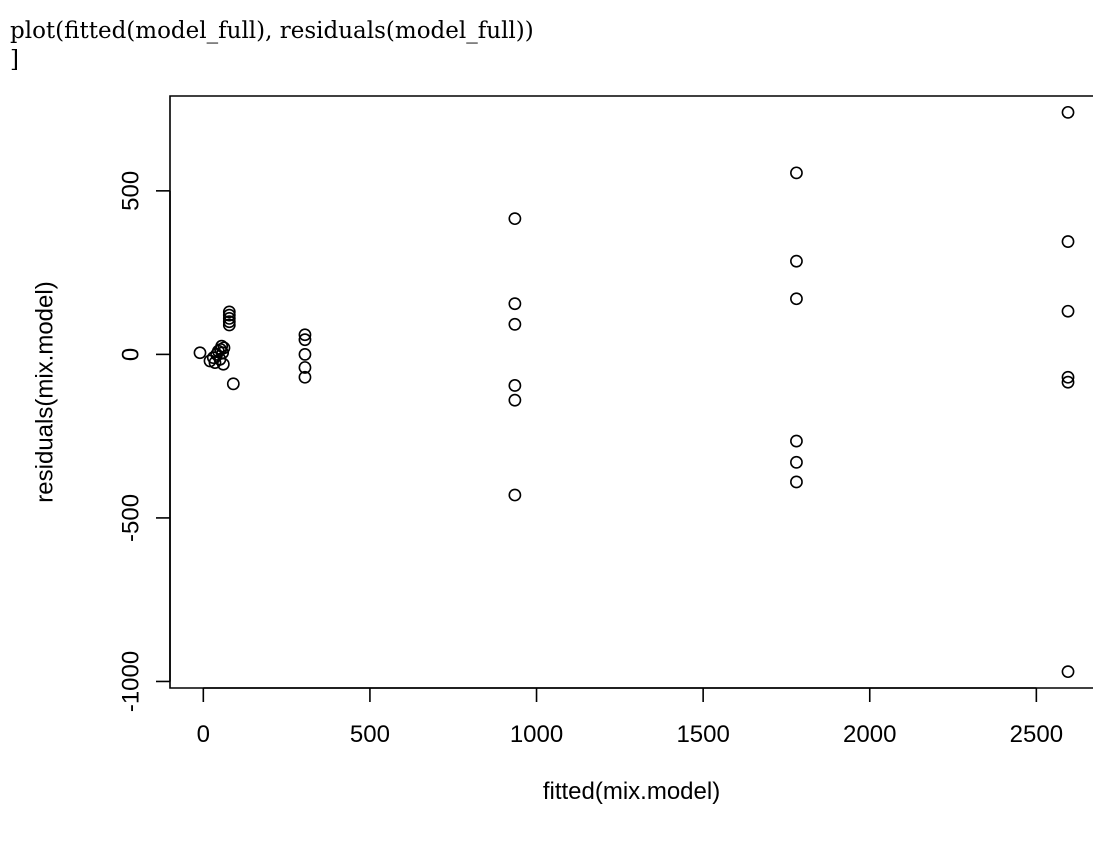 The image size is (1093, 843). What do you see at coordinates (869, 734) in the screenshot?
I see `x-tick-label: 2000` at bounding box center [869, 734].